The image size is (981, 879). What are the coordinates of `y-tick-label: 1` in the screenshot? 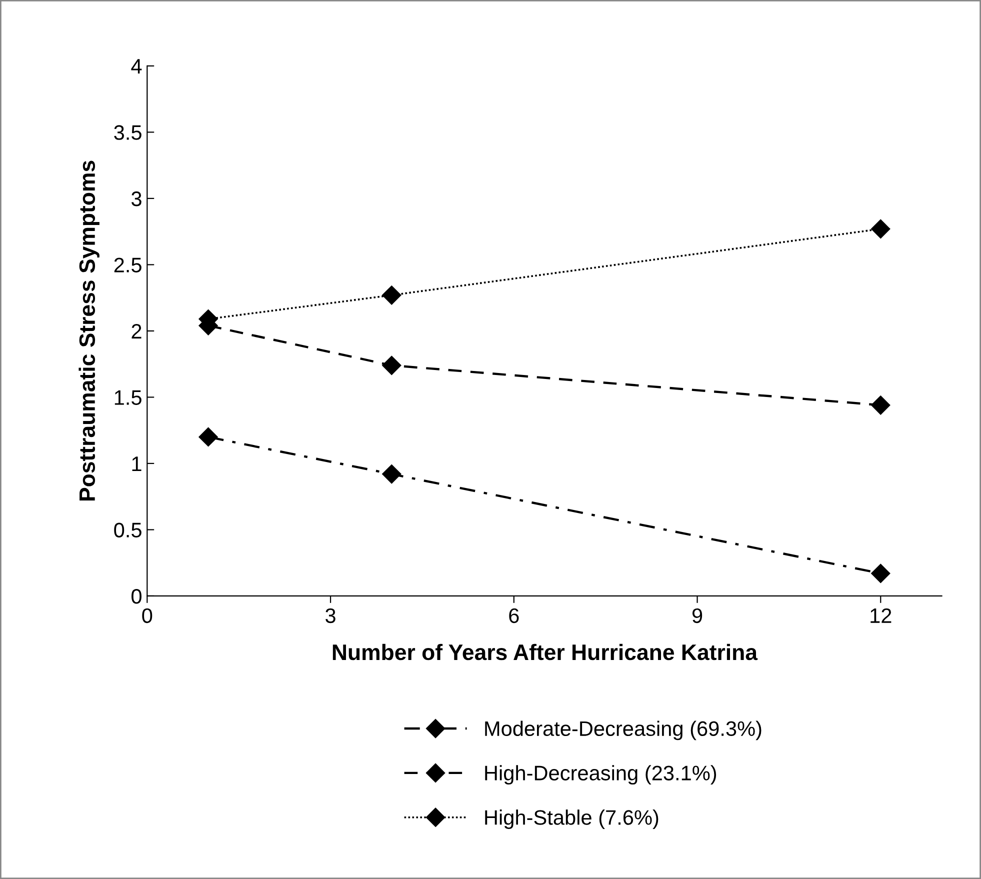 It's located at (137, 463).